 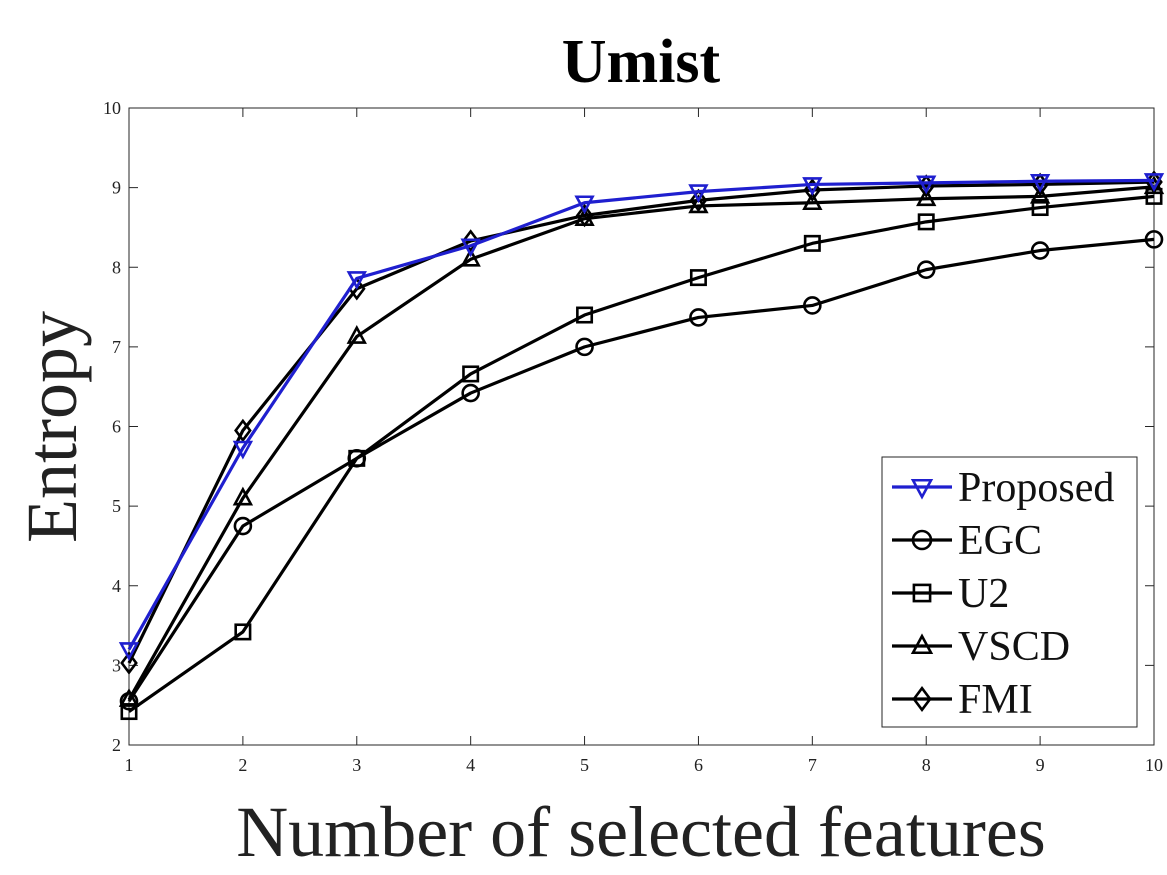 I want to click on y-tick-label: 8, so click(x=116, y=267).